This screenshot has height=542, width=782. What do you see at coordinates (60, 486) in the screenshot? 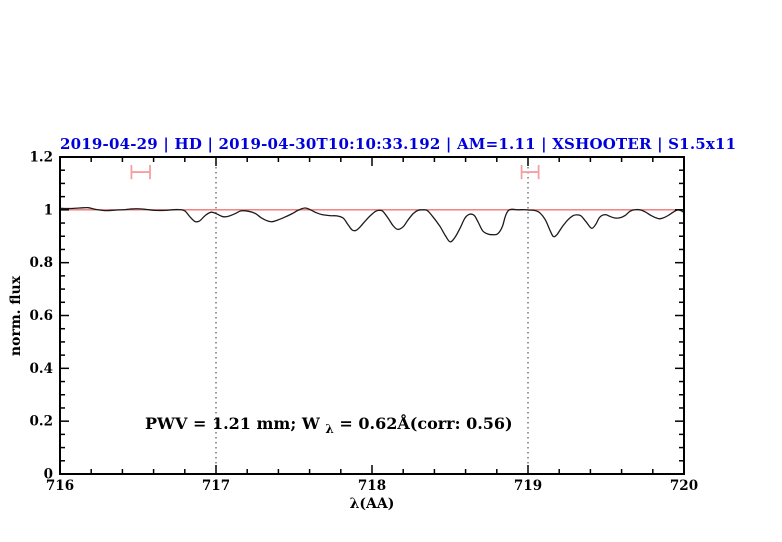
I see `x-tick-label: 716` at bounding box center [60, 486].